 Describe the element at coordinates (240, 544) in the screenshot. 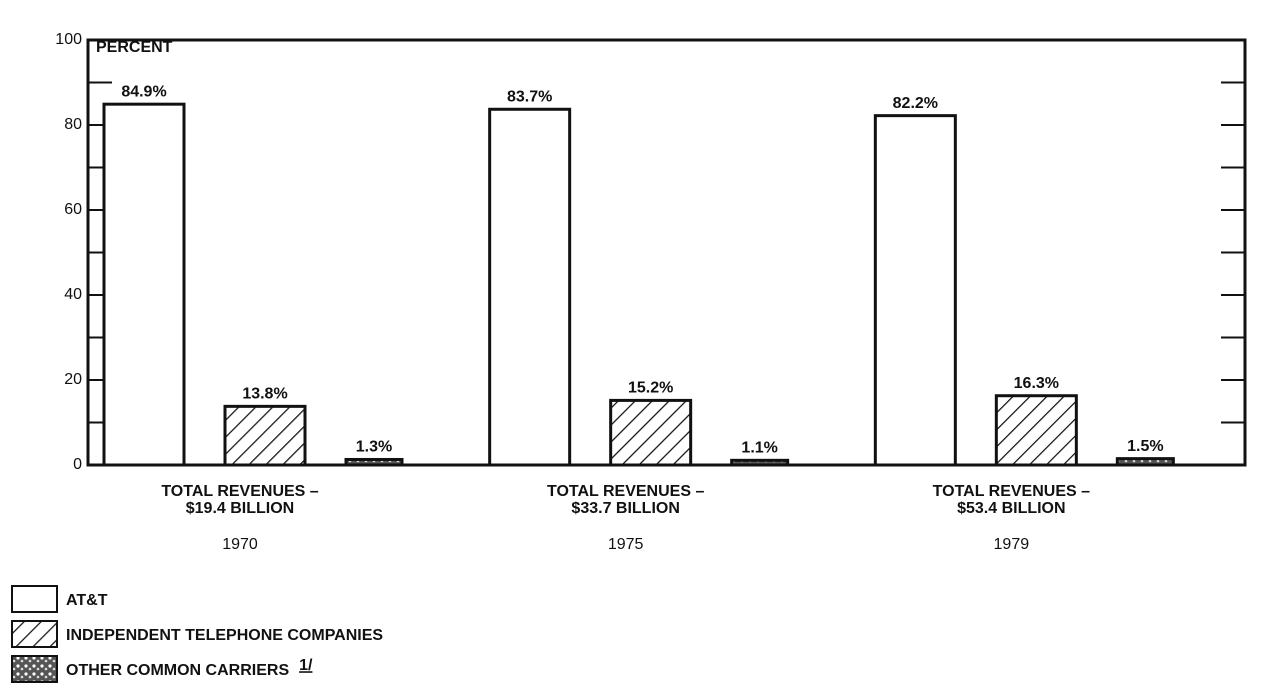

I see `x-tick-label: 1970` at that location.